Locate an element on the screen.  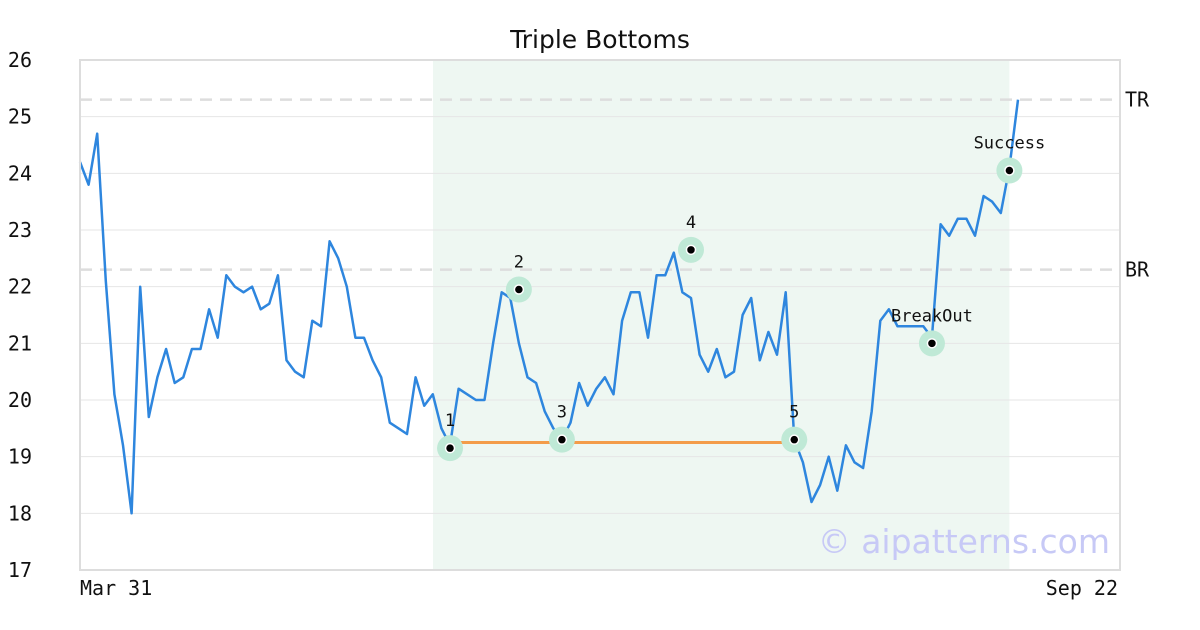
y-tick-label: 20 is located at coordinates (20, 400).